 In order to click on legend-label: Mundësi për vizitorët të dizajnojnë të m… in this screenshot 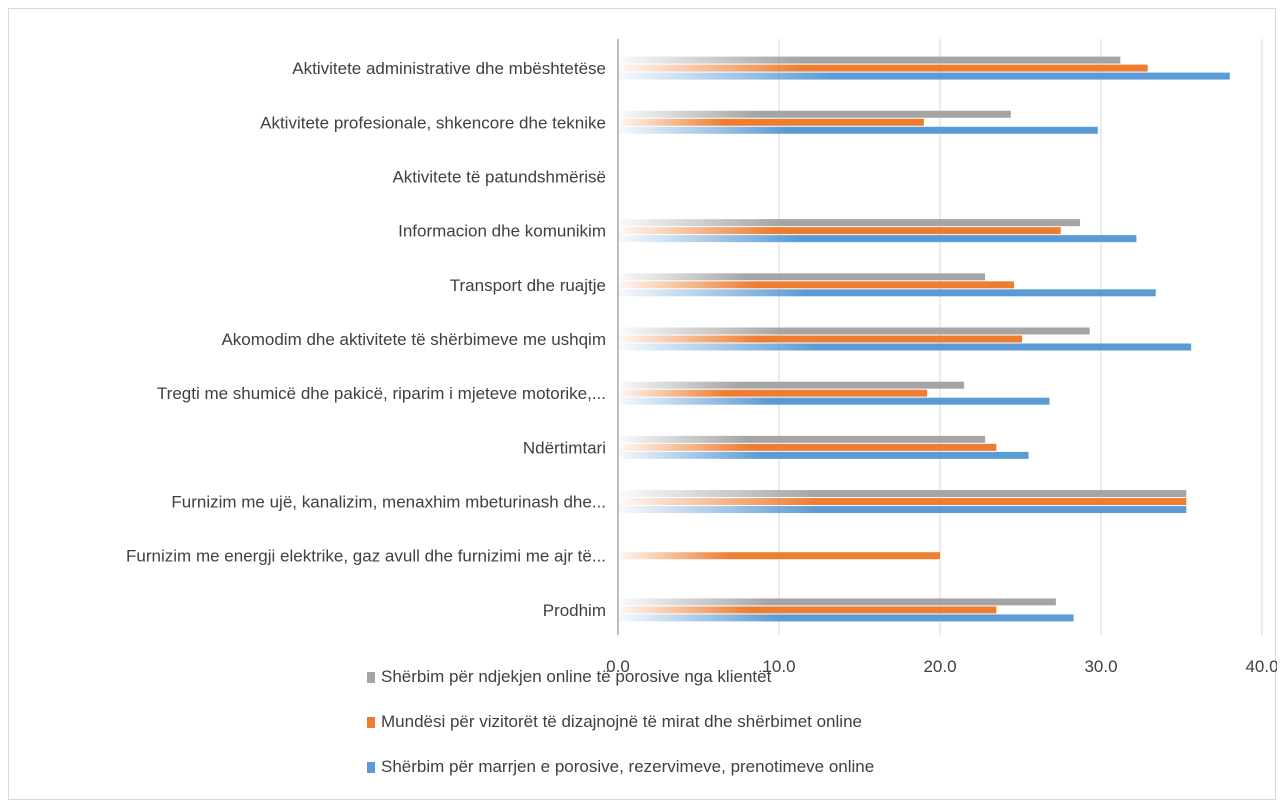, I will do `click(621, 721)`.